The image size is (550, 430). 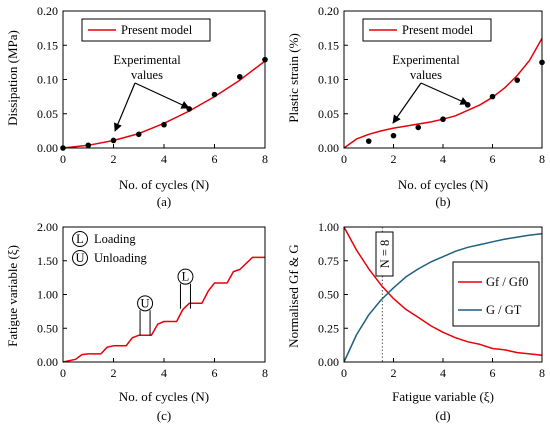 I want to click on panel-d-xtick-label-0: 0, so click(x=344, y=373).